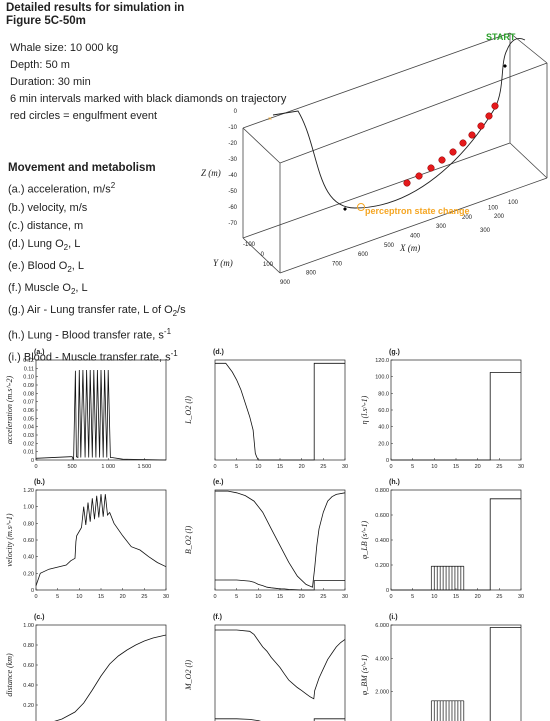  I want to click on trajectory-path, so click(399, 123).